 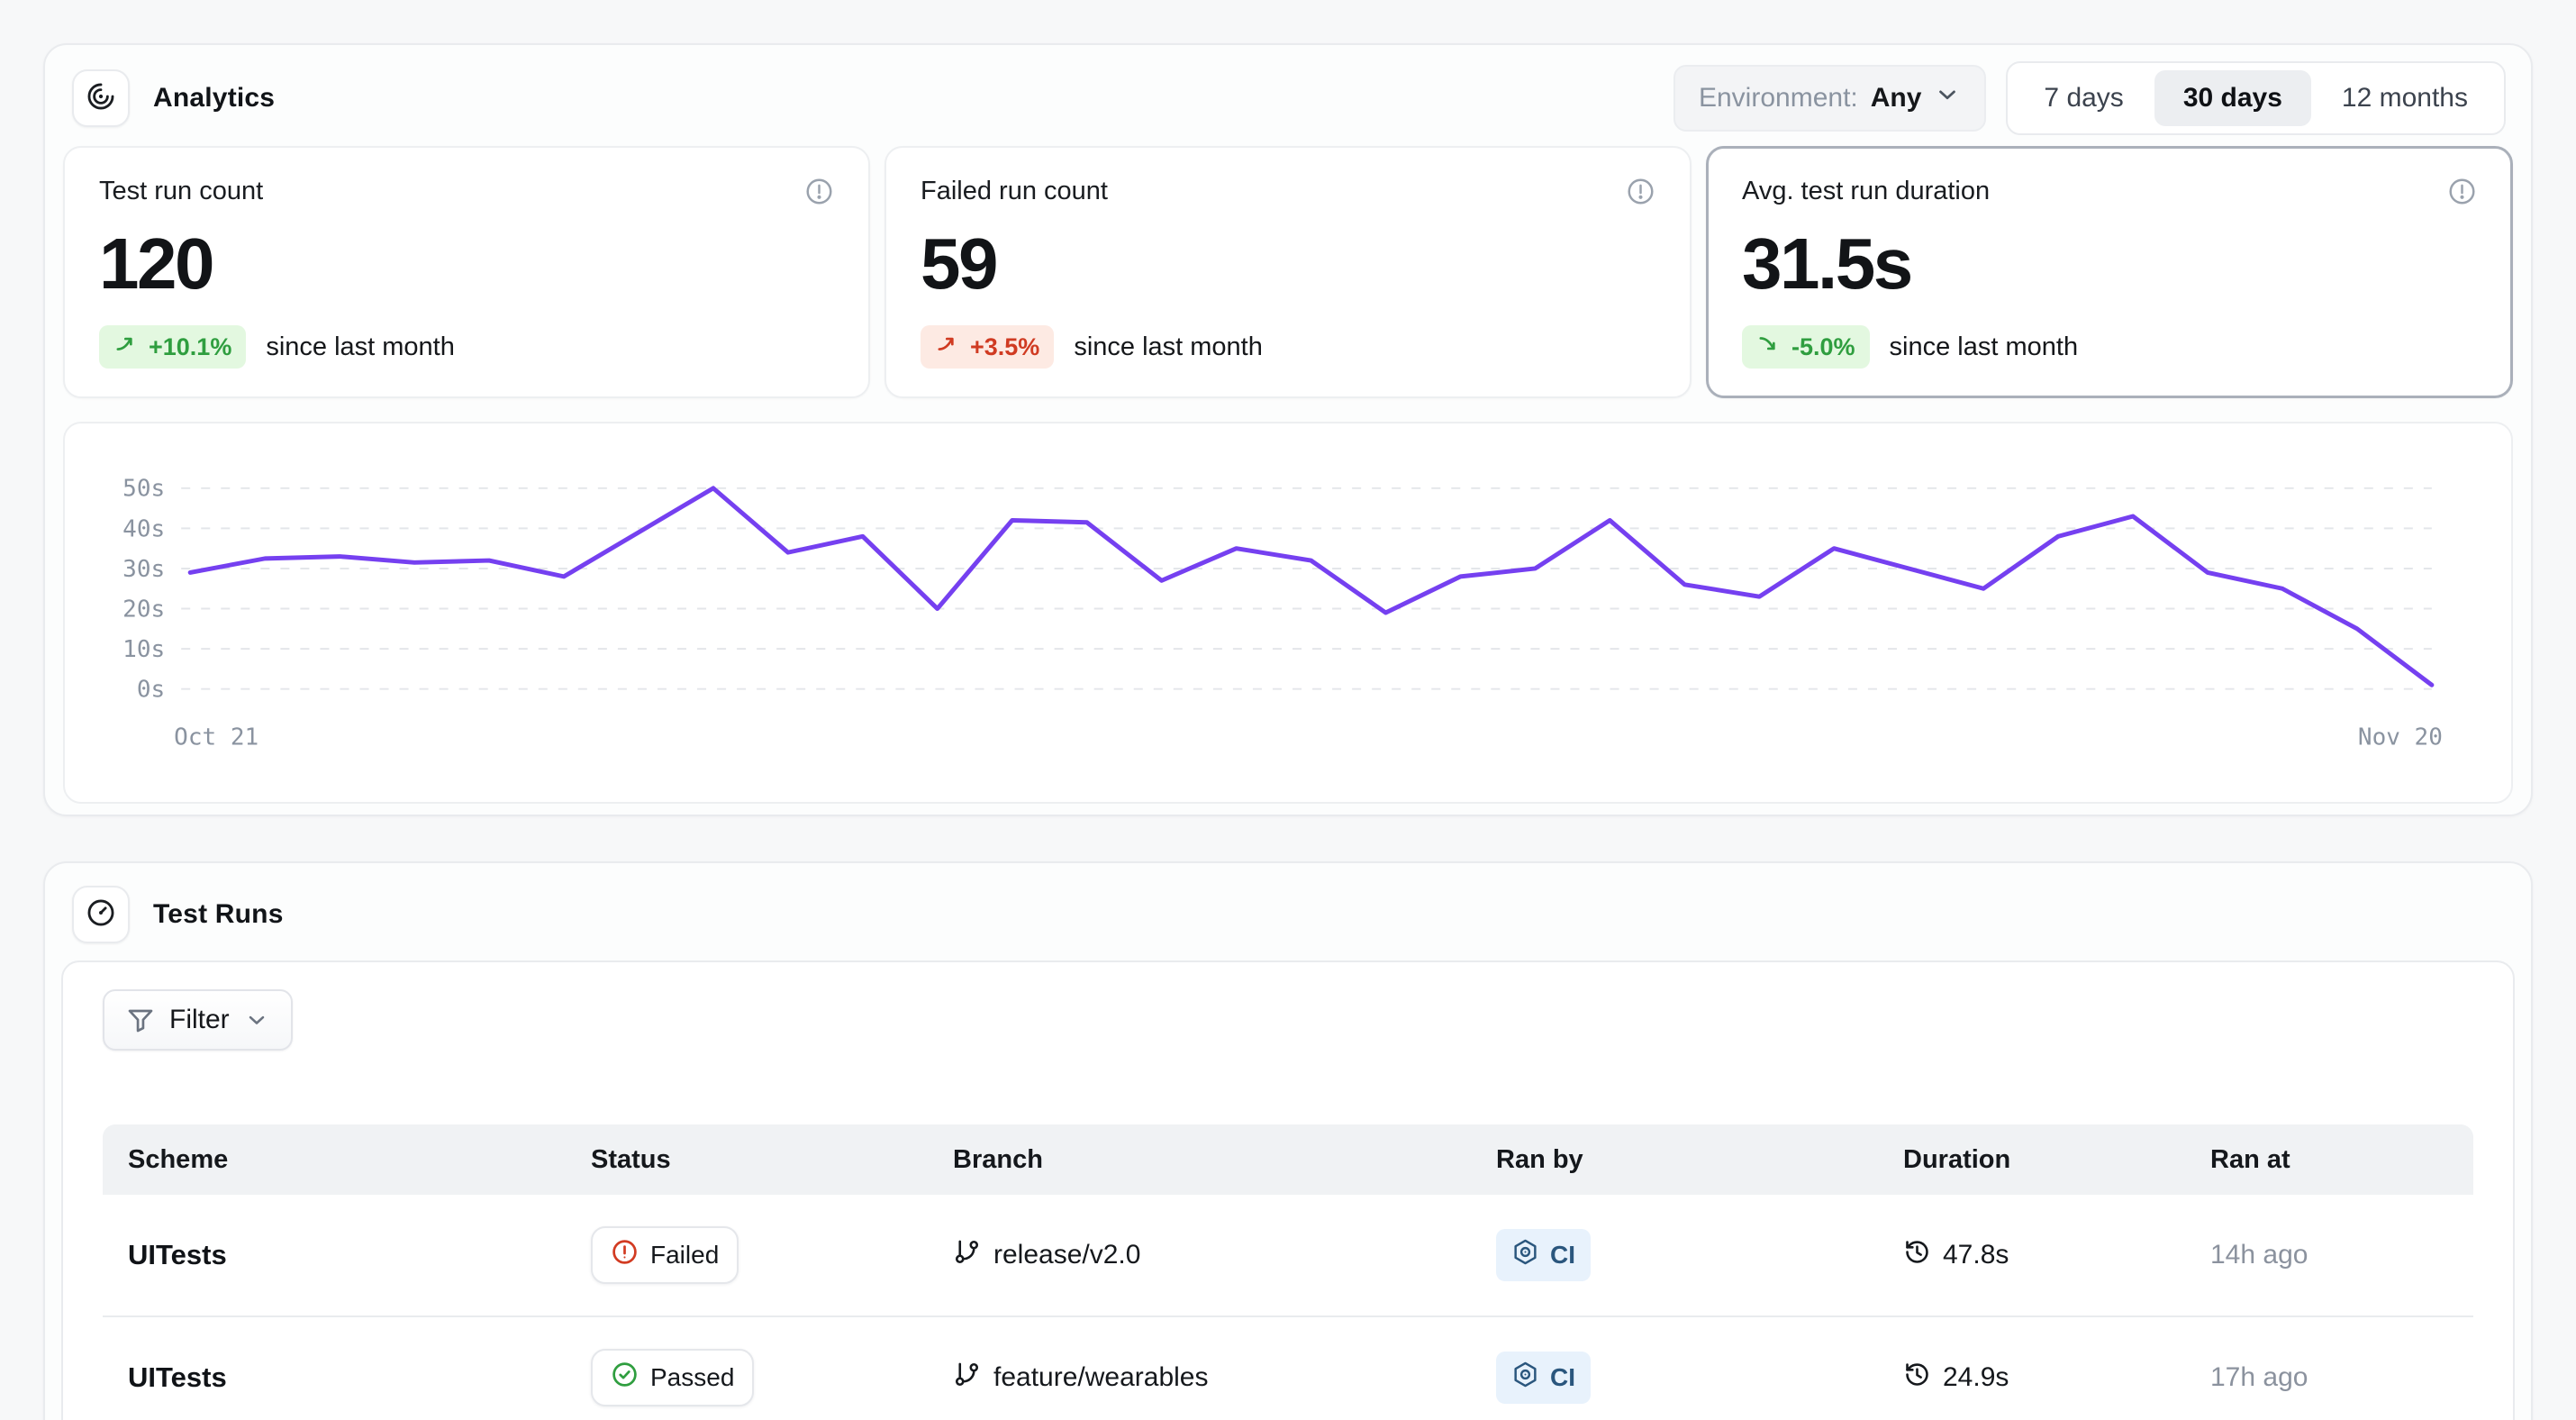 I want to click on stat-card-value: 31.5s, so click(x=1827, y=263).